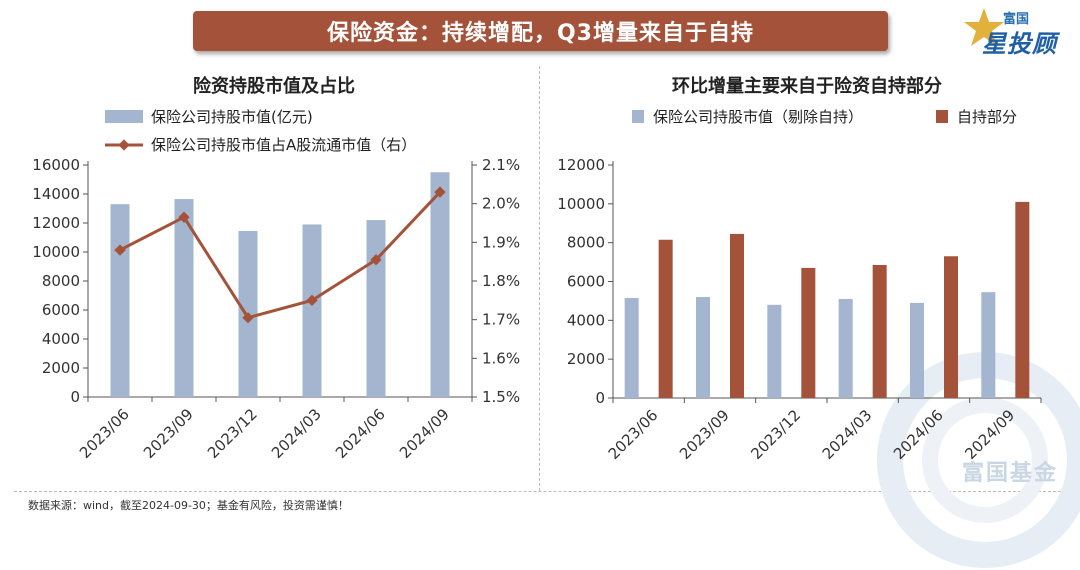 Image resolution: width=1080 pixels, height=570 pixels. I want to click on y-right-tick-label: 1.9%, so click(501, 242).